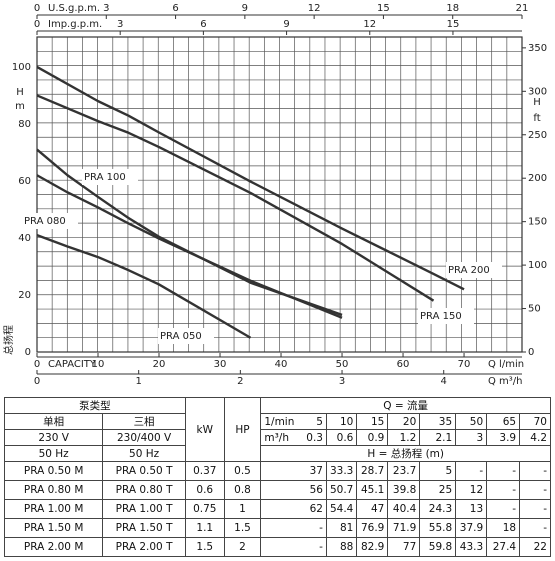 This screenshot has height=561, width=555. I want to click on header-cell: 50 Hz, so click(144, 453).